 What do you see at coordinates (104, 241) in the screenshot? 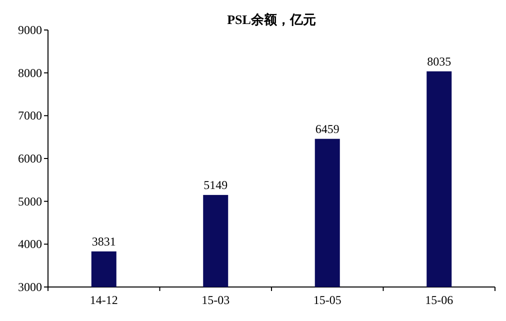
I see `data-label: 3831` at bounding box center [104, 241].